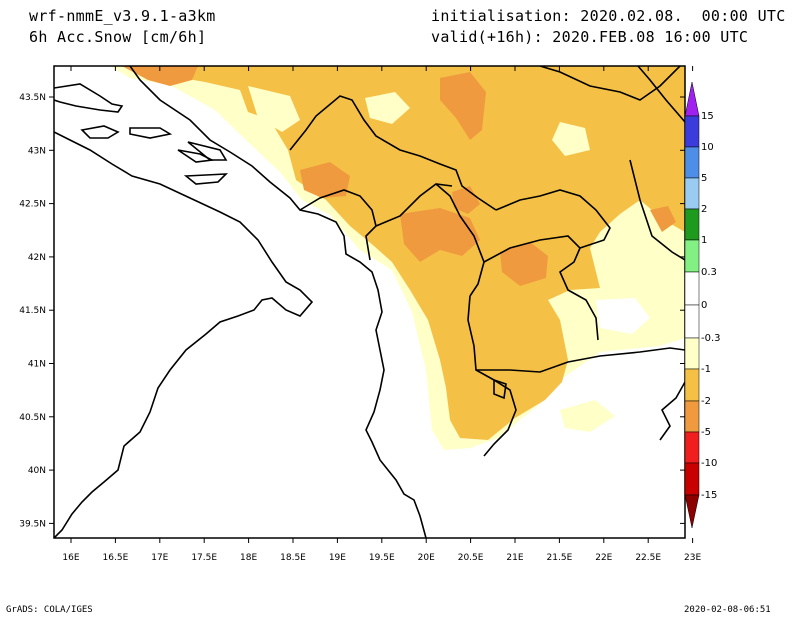  What do you see at coordinates (603, 558) in the screenshot?
I see `lon-tick-label: 22E` at bounding box center [603, 558].